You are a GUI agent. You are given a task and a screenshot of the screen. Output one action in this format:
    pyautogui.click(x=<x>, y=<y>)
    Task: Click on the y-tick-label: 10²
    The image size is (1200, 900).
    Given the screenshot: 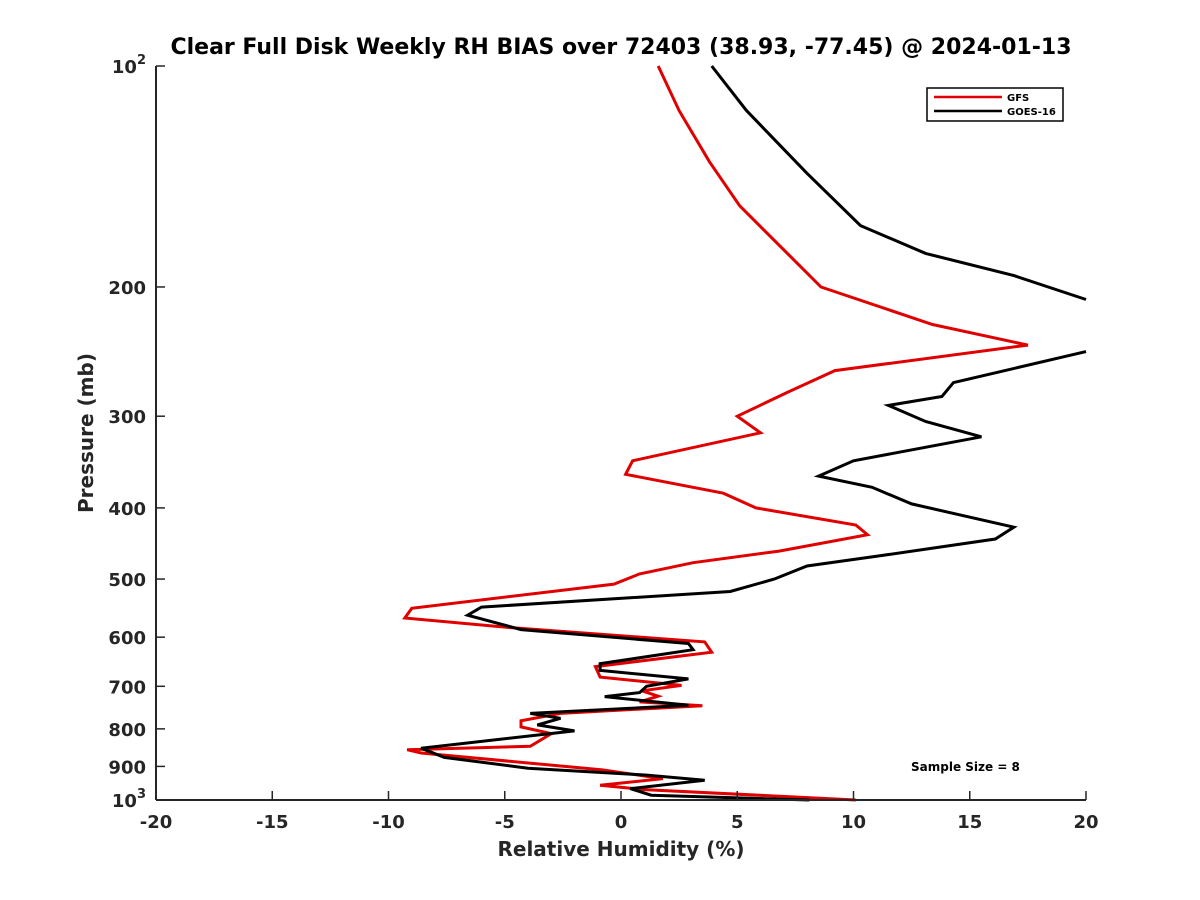 What is the action you would take?
    pyautogui.click(x=129, y=65)
    